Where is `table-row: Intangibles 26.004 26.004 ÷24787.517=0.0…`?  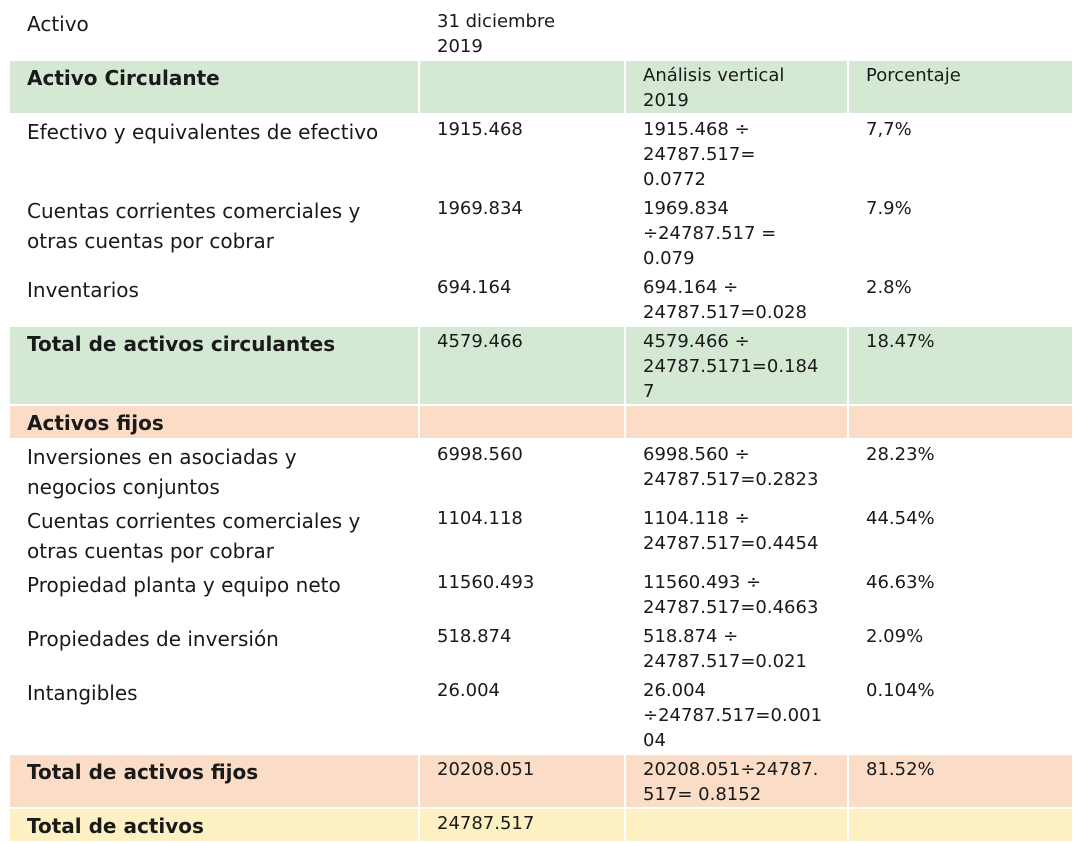 table-row: Intangibles 26.004 26.004 ÷24787.517=0.0… is located at coordinates (541, 714).